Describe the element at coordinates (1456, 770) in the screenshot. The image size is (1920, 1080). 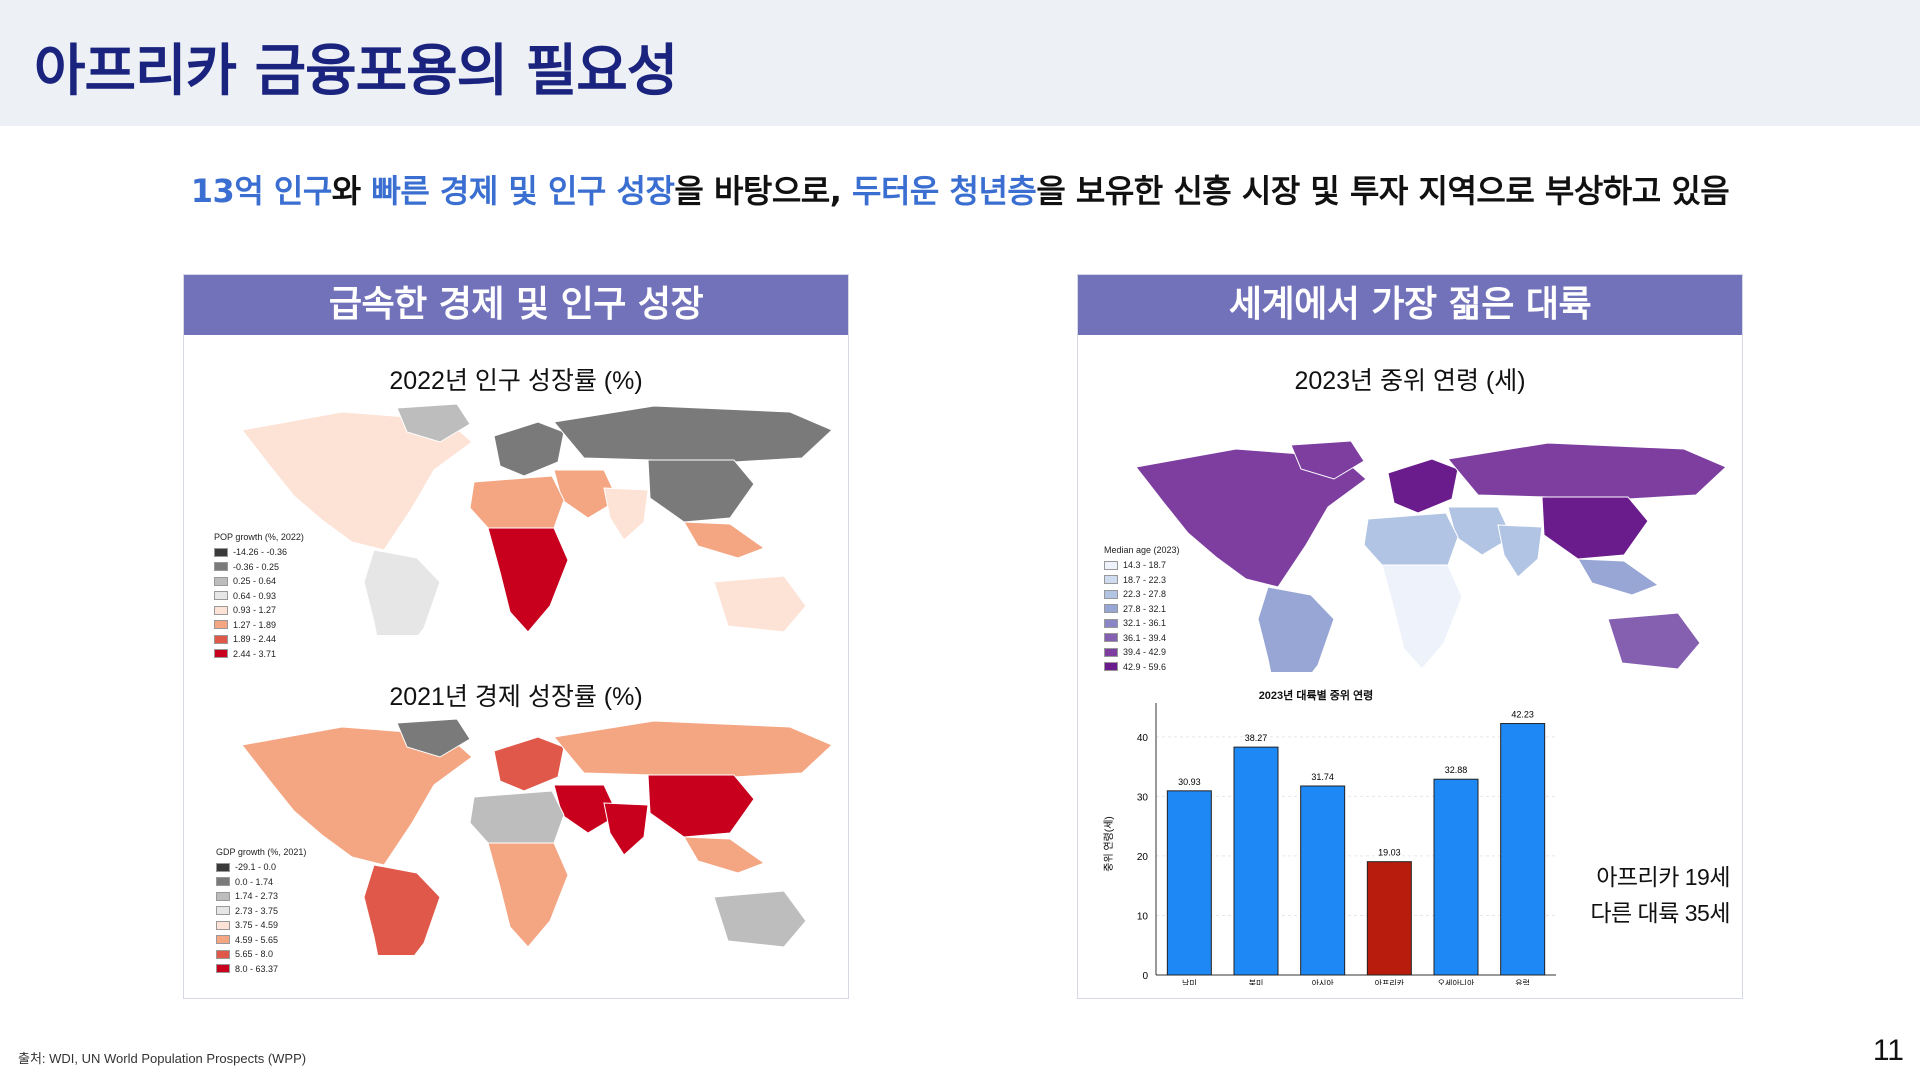
I see `bar-value-label: 32.88` at that location.